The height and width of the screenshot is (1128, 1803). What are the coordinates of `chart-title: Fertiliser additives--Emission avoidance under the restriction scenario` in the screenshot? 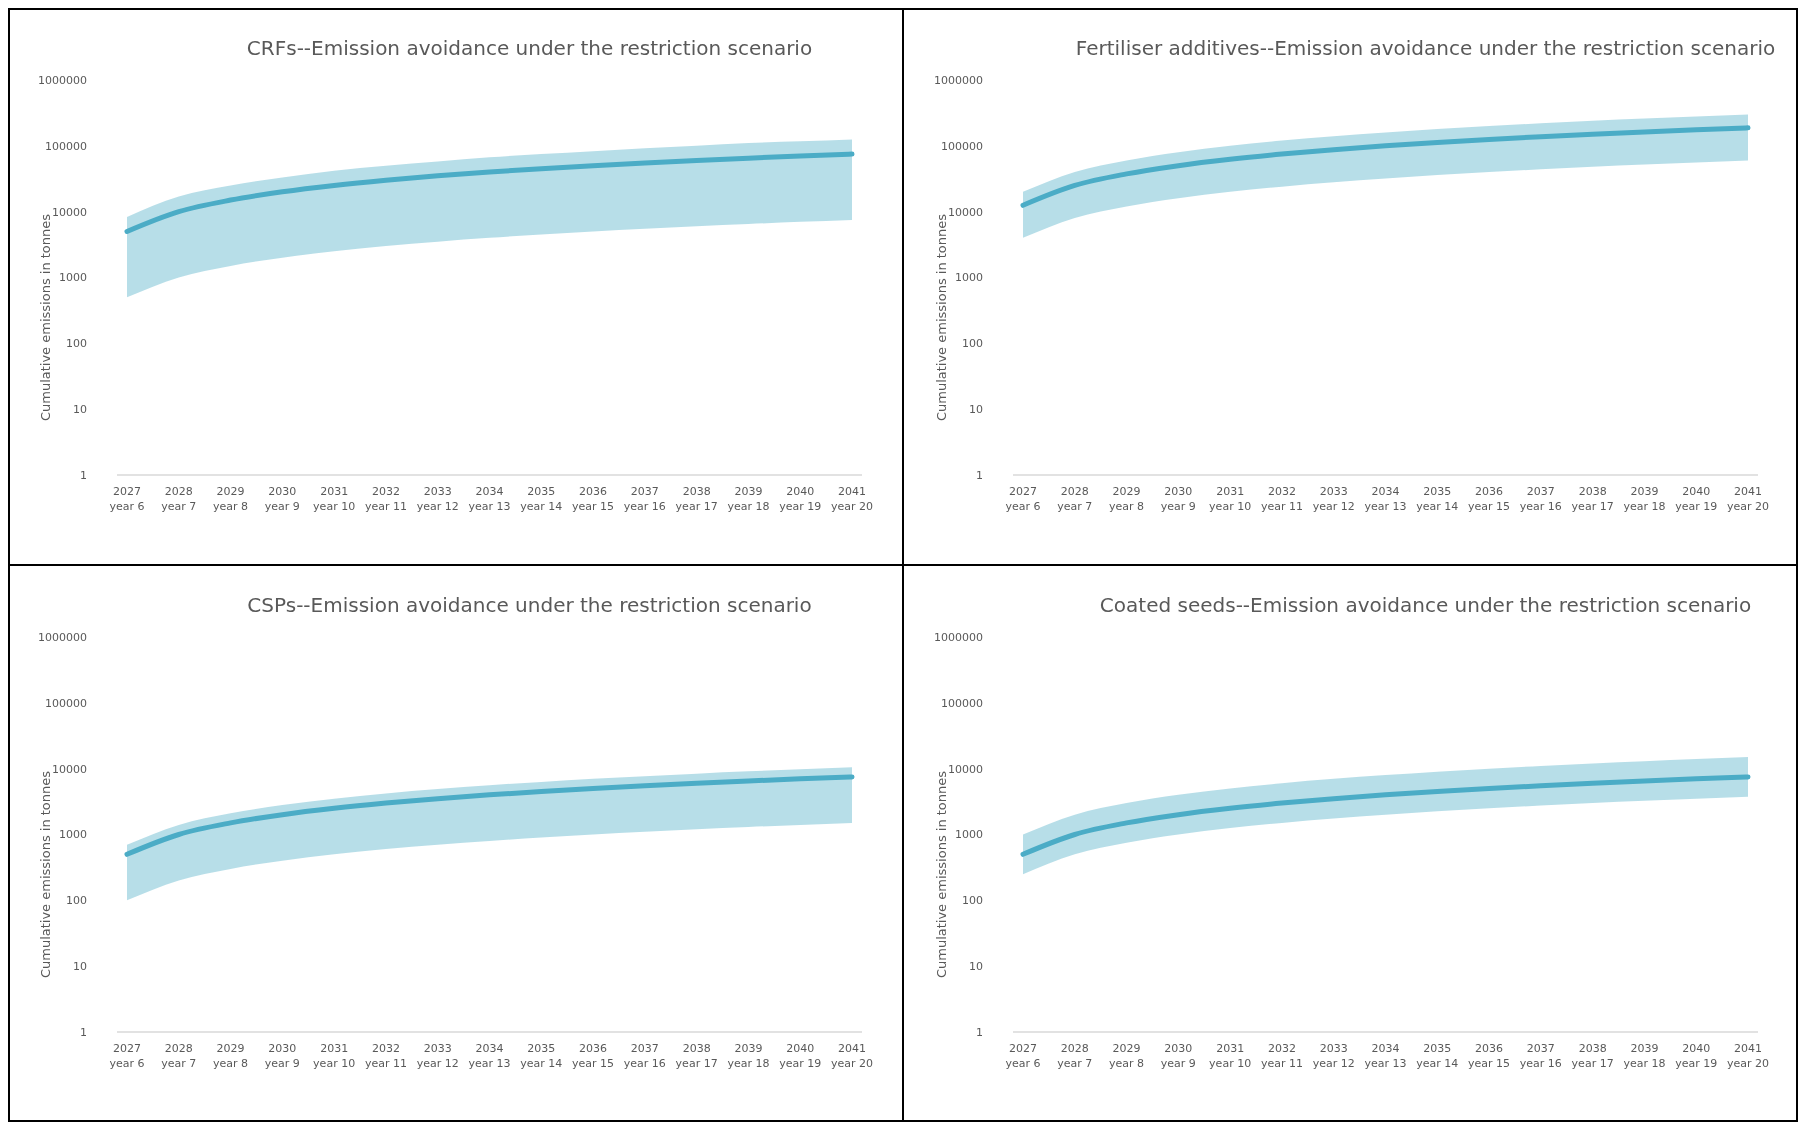 It's located at (1425, 48).